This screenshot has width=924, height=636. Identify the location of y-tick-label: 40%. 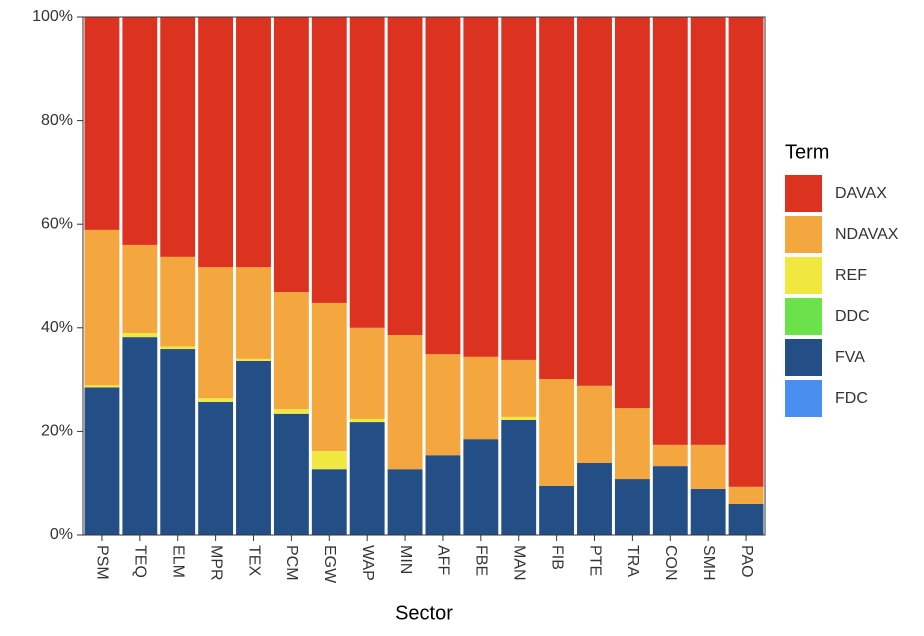
(57, 327).